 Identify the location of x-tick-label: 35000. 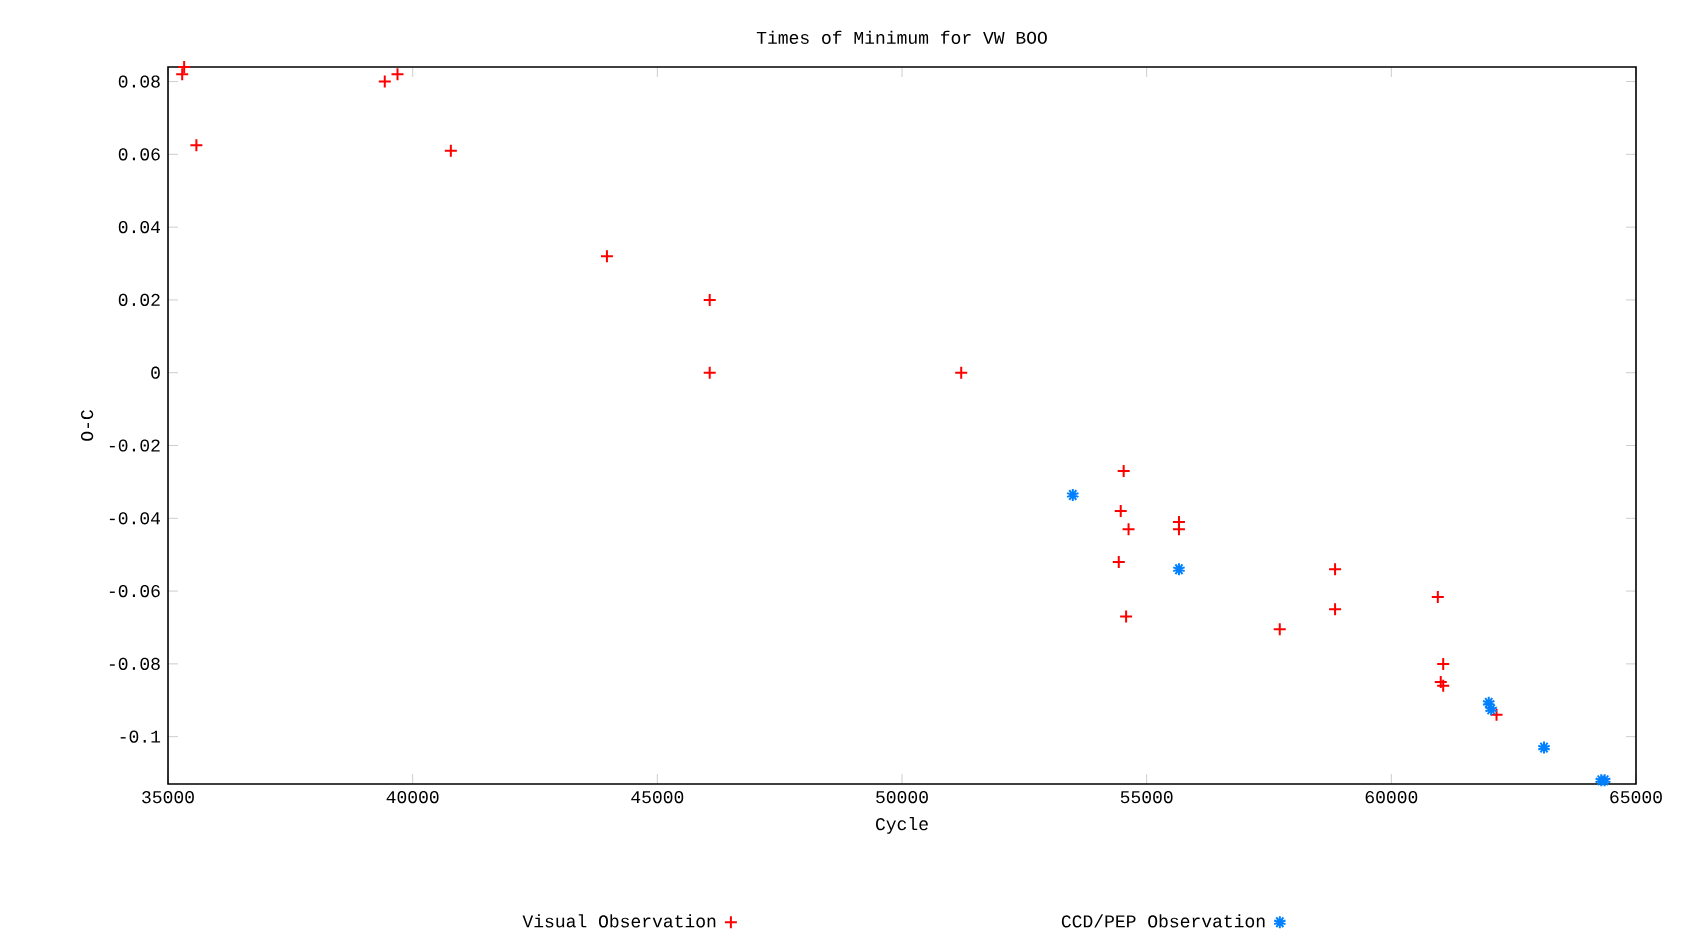
(168, 797).